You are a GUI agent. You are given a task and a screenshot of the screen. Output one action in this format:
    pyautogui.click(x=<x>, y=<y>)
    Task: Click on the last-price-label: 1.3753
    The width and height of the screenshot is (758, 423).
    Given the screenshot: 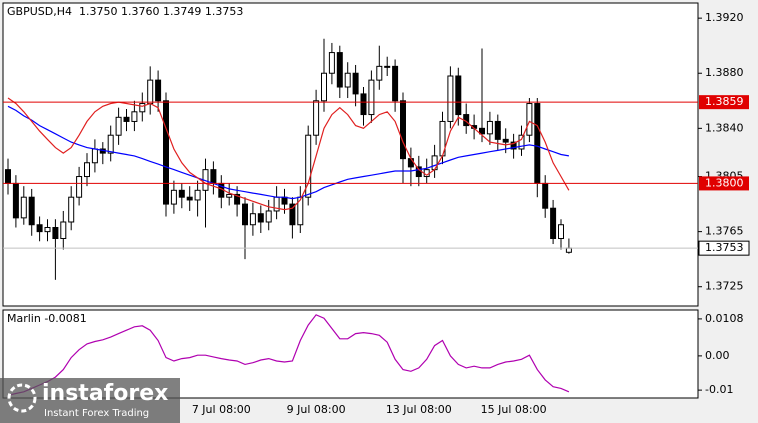 What is the action you would take?
    pyautogui.click(x=724, y=247)
    